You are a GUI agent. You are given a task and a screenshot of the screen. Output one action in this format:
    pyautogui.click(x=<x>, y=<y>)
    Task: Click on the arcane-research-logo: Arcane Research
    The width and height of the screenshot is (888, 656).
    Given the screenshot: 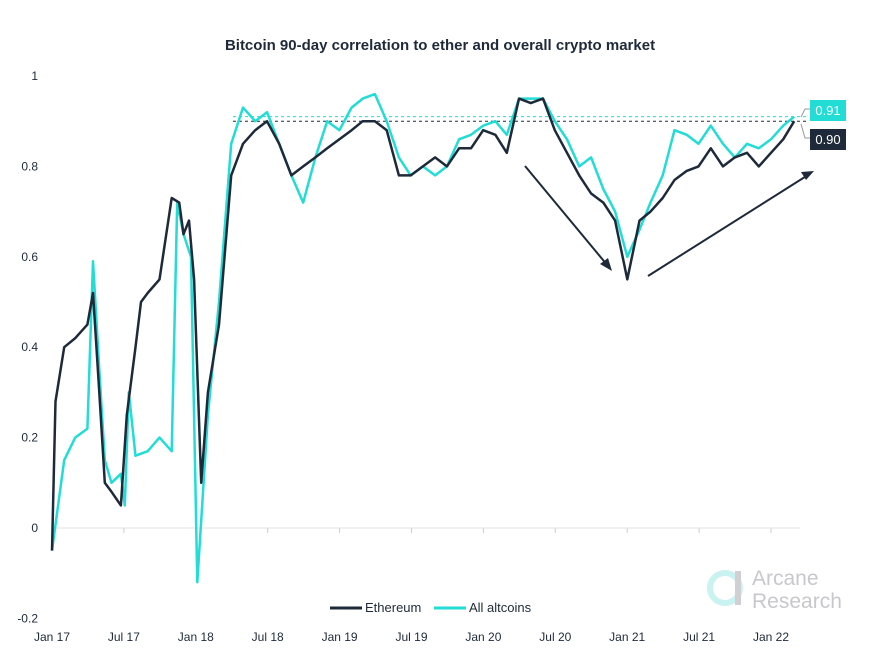 What is the action you would take?
    pyautogui.click(x=774, y=590)
    